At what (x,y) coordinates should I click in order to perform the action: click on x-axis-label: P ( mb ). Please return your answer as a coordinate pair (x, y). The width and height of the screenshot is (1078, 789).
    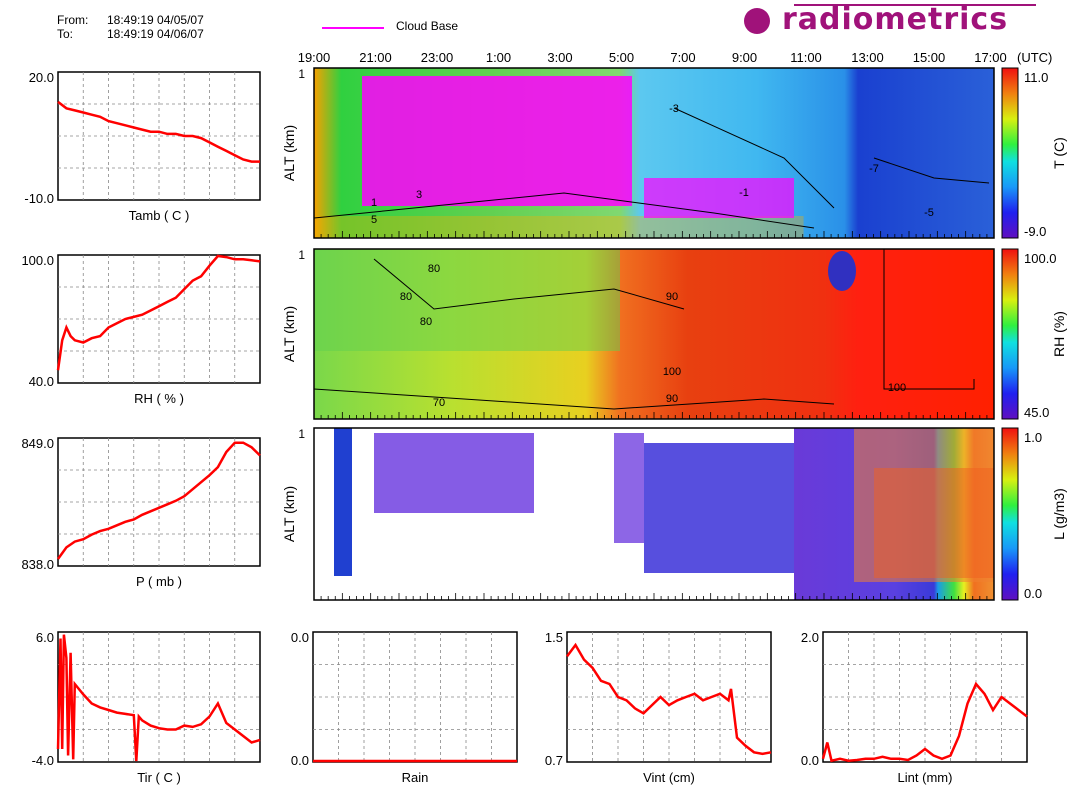
    Looking at the image, I should click on (159, 581).